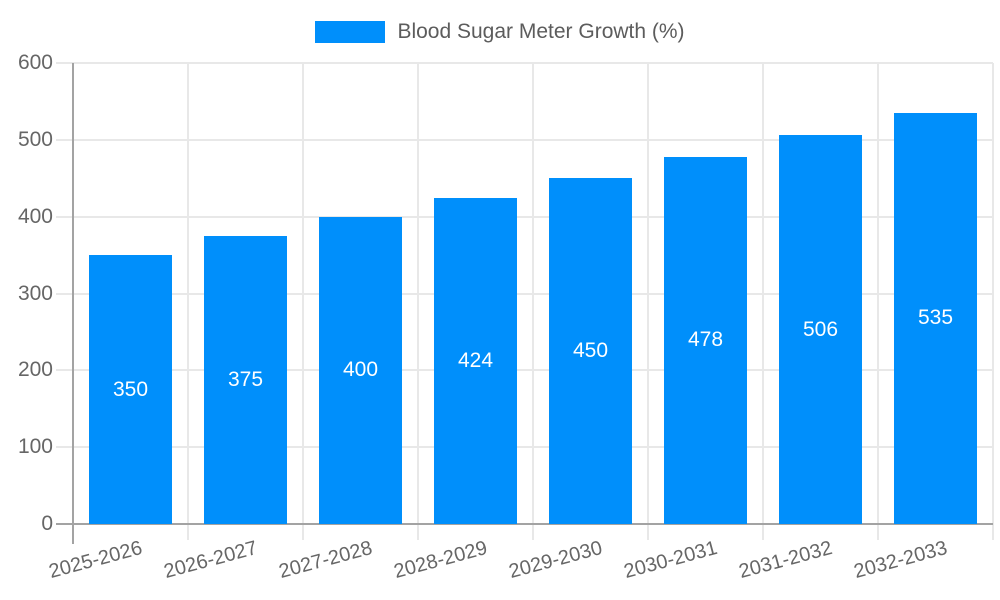  I want to click on bar-value-label: 506, so click(820, 329).